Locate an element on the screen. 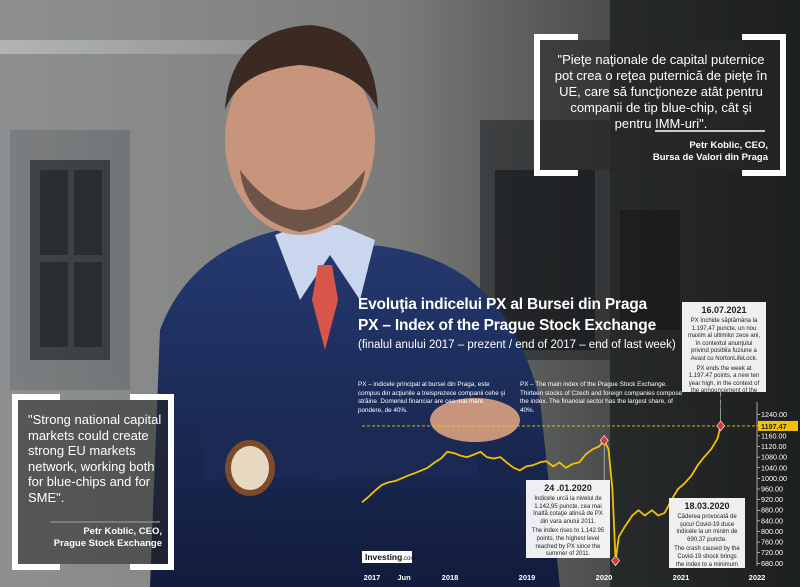 The width and height of the screenshot is (800, 587). y-tick-label: 1120.00 is located at coordinates (773, 446).